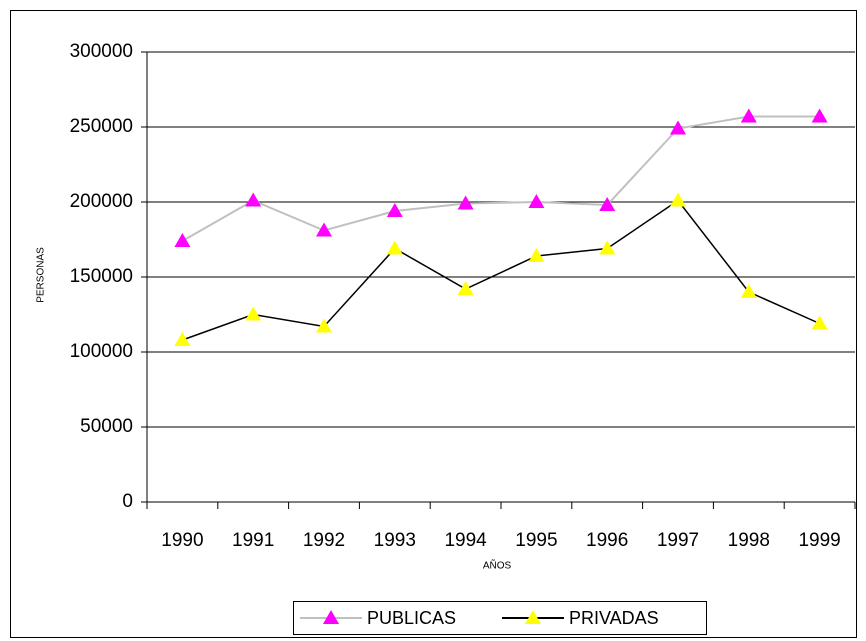  I want to click on x-tick-label: 1996, so click(607, 540).